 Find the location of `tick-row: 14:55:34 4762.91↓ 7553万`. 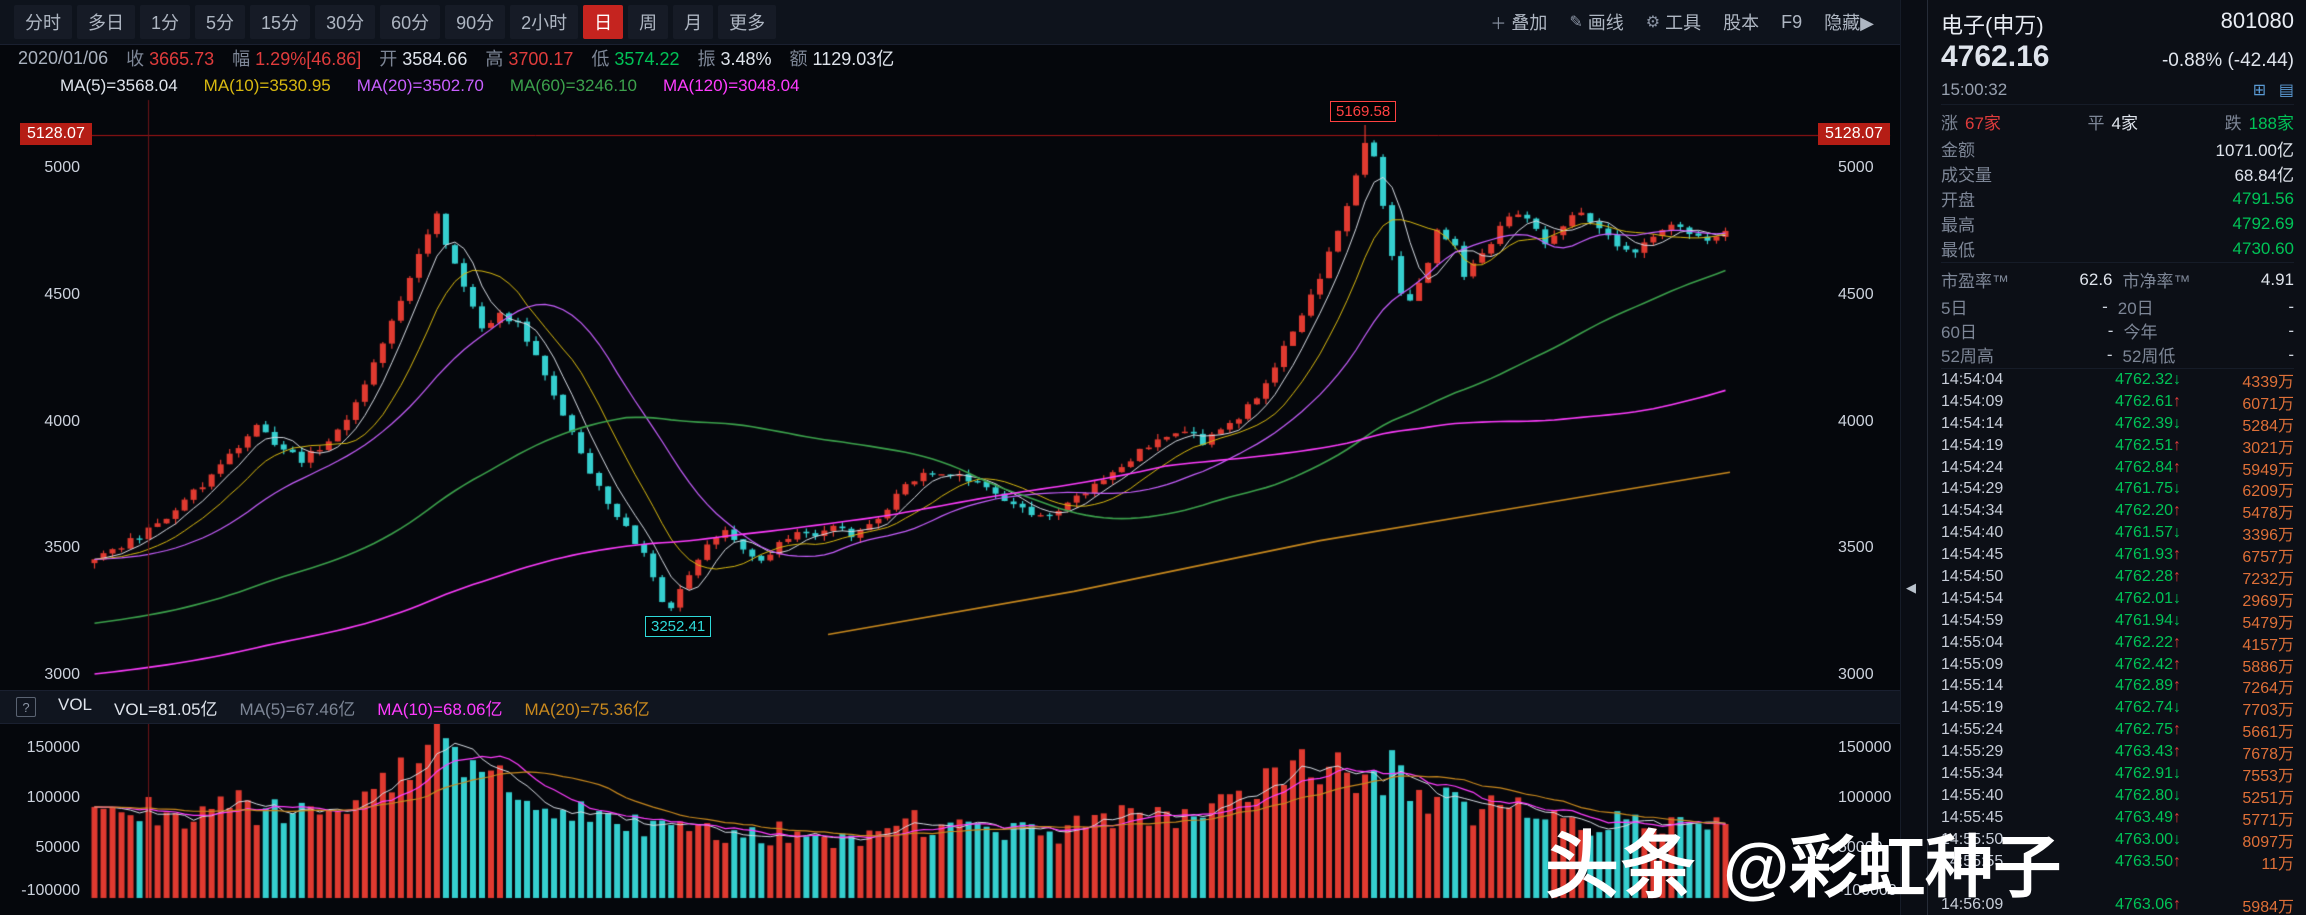

tick-row: 14:55:34 4762.91↓ 7553万 is located at coordinates (2117, 774).